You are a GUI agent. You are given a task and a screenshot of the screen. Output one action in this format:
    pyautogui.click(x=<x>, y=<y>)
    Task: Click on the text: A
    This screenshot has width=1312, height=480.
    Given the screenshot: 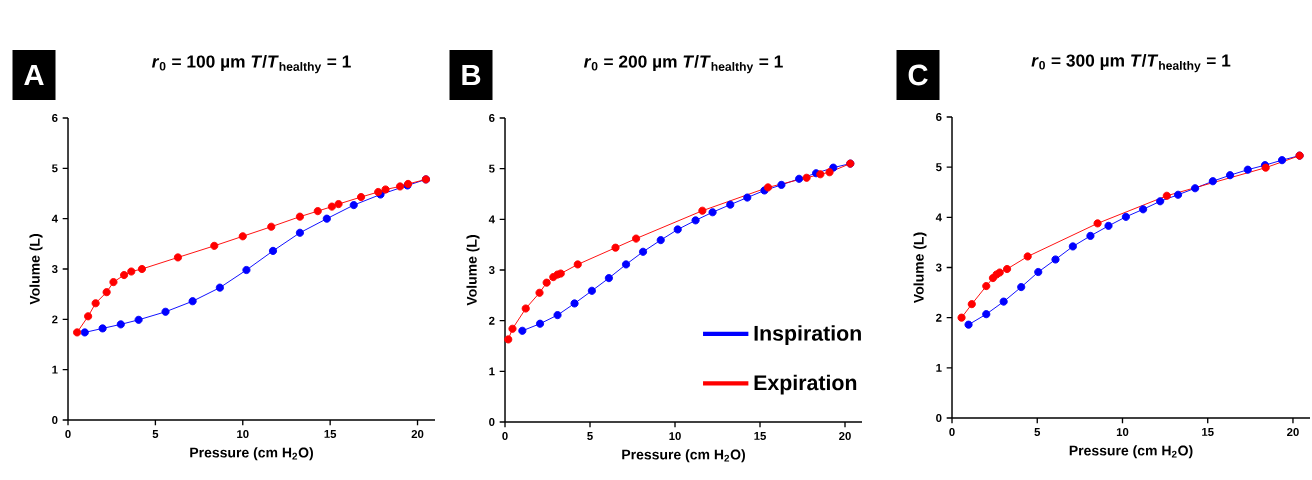 What is the action you would take?
    pyautogui.click(x=34, y=75)
    